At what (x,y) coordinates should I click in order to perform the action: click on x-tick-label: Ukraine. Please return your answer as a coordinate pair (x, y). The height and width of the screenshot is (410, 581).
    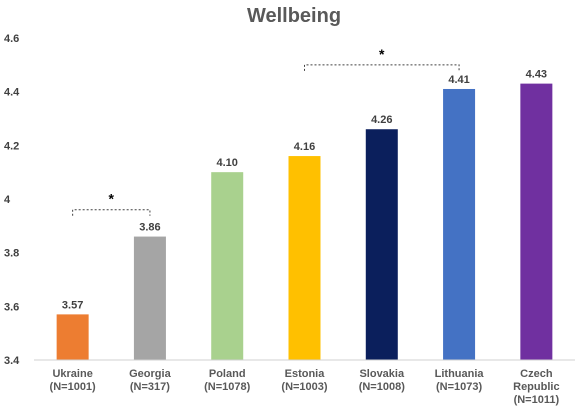
    Looking at the image, I should click on (72, 374).